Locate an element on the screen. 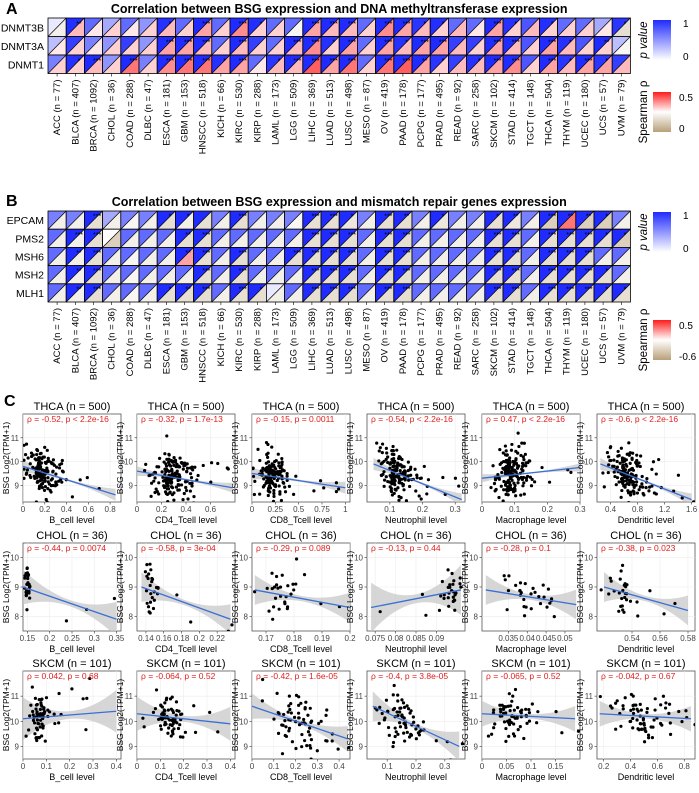  column-label: STAD (n = 414) is located at coordinates (512, 113).